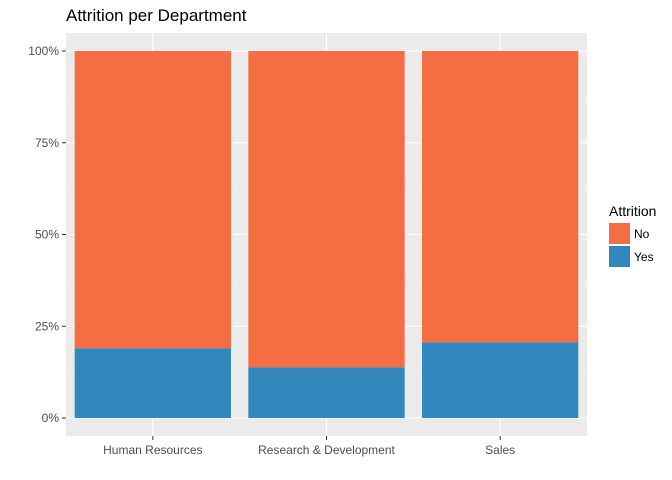 Image resolution: width=672 pixels, height=480 pixels. Describe the element at coordinates (152, 383) in the screenshot. I see `bar-yes-human-resources` at that location.